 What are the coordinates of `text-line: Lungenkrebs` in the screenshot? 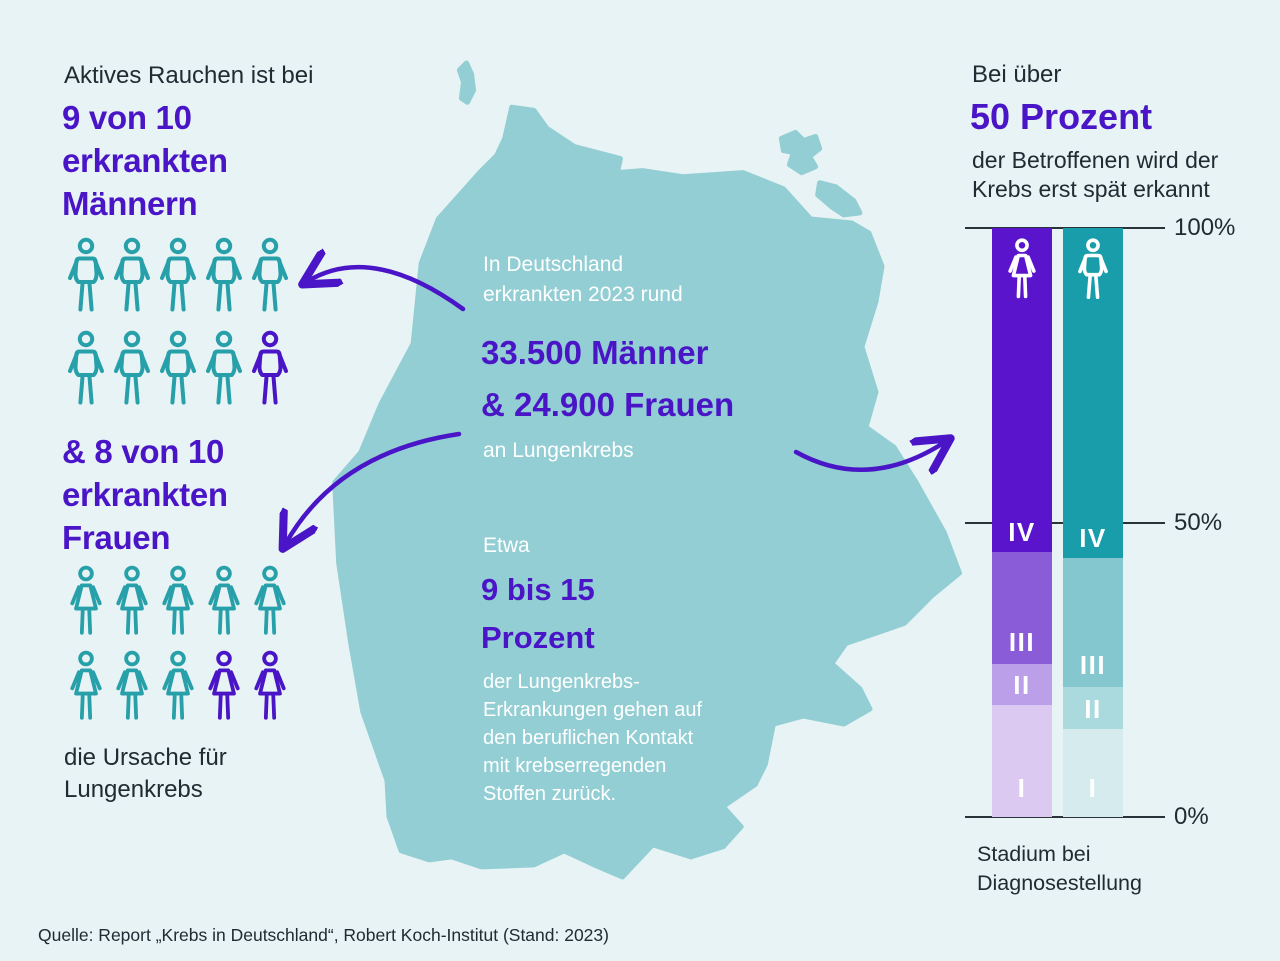 It's located at (133, 789).